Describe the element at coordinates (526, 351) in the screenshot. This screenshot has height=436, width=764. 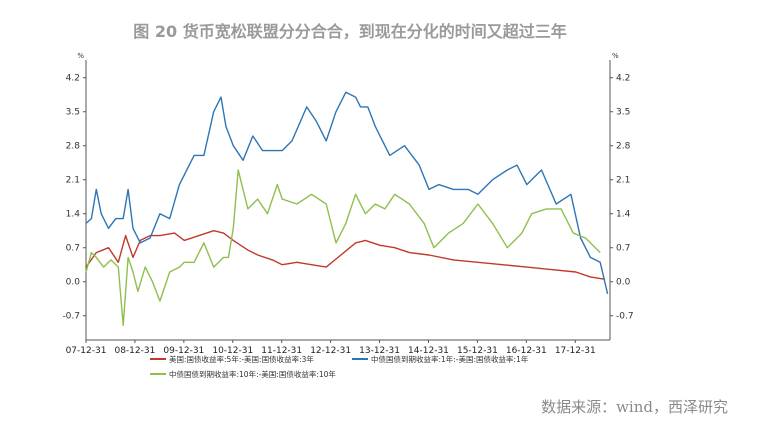
I see `x-tick-label: 16-12-31` at that location.